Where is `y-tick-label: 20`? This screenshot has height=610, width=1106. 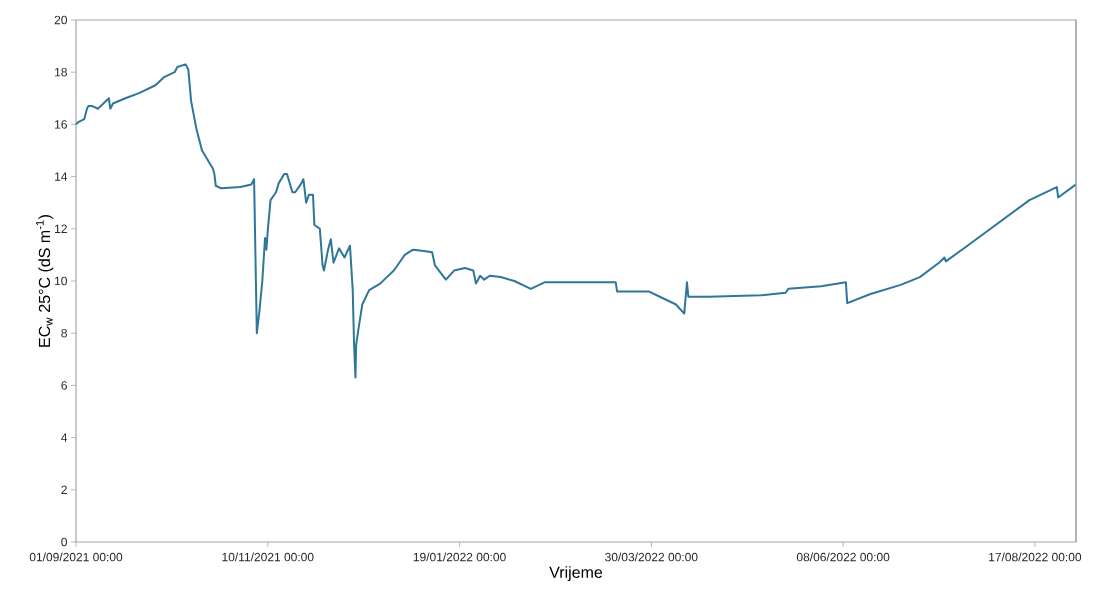 y-tick-label: 20 is located at coordinates (61, 20).